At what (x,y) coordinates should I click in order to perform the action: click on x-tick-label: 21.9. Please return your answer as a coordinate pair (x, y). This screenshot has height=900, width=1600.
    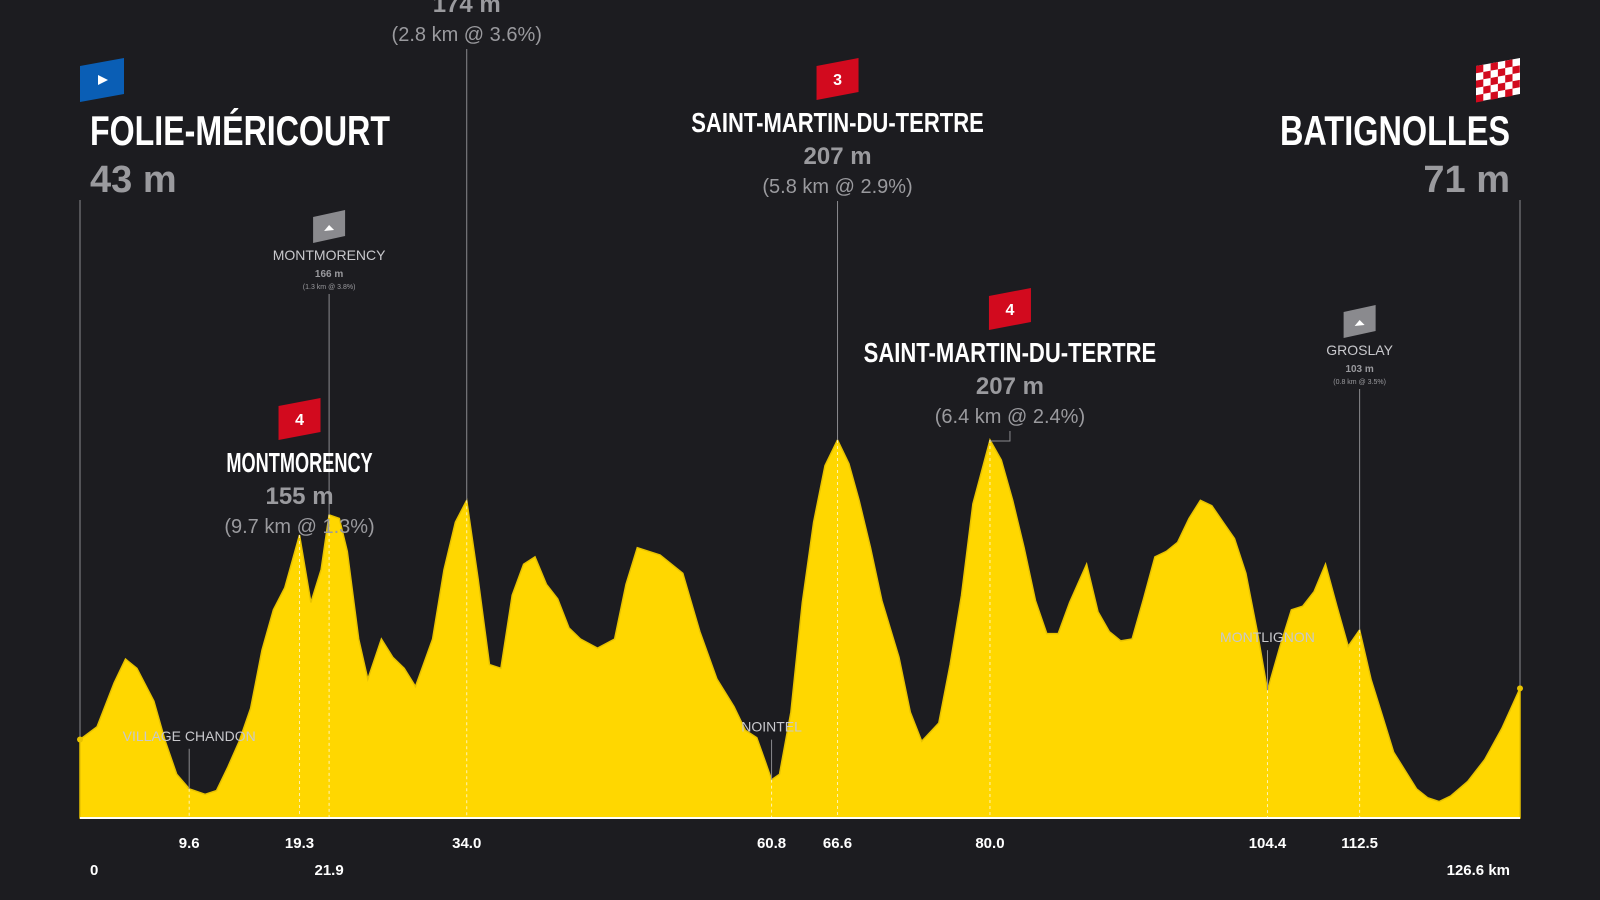
    Looking at the image, I should click on (328, 870).